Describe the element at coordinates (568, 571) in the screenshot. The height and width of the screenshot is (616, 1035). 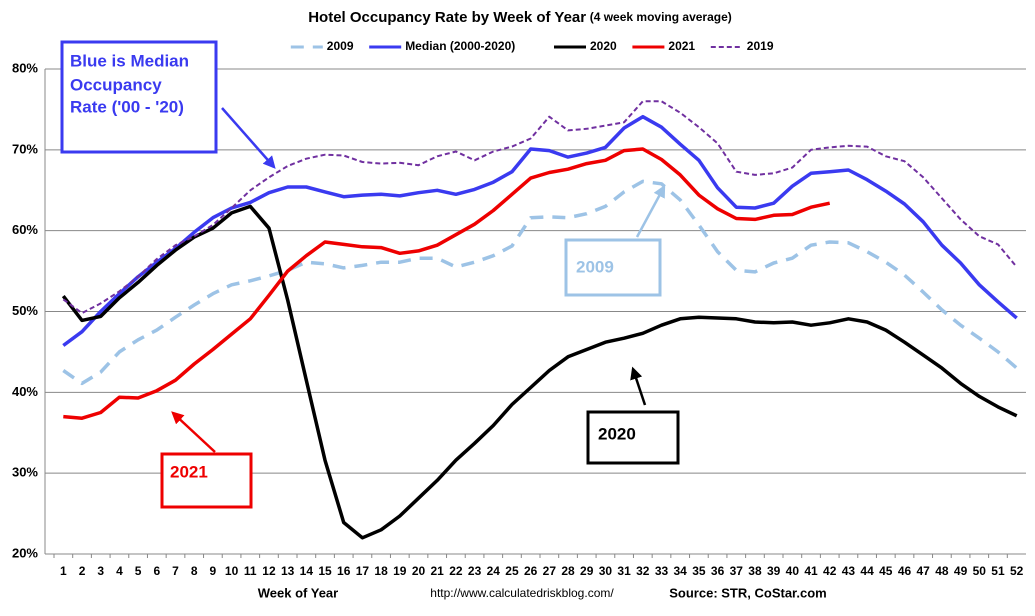
I see `x-tick-label: 28` at that location.